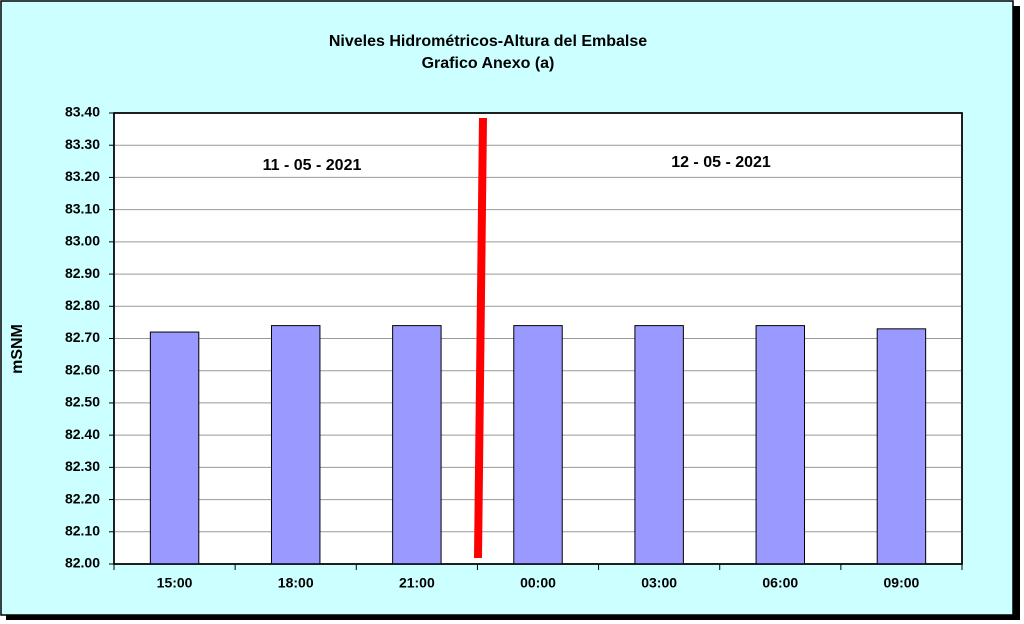 This screenshot has height=624, width=1024. Describe the element at coordinates (488, 41) in the screenshot. I see `chart-title: Niveles Hidrométricos-Altura del Embalse` at that location.